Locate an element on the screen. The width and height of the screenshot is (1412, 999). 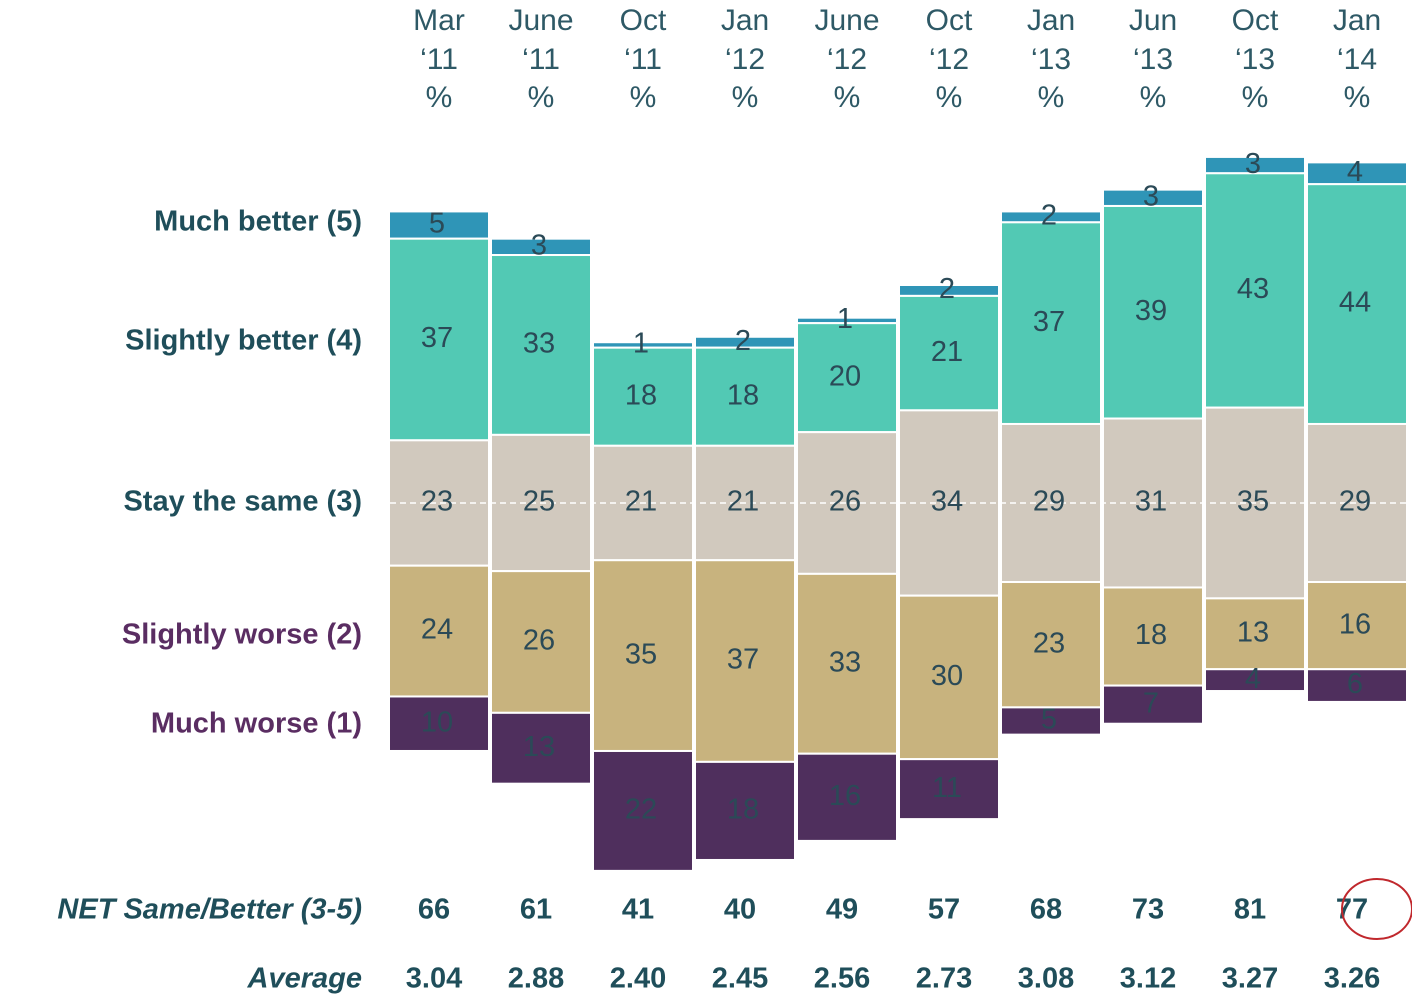
value-label: 44 is located at coordinates (1355, 303).